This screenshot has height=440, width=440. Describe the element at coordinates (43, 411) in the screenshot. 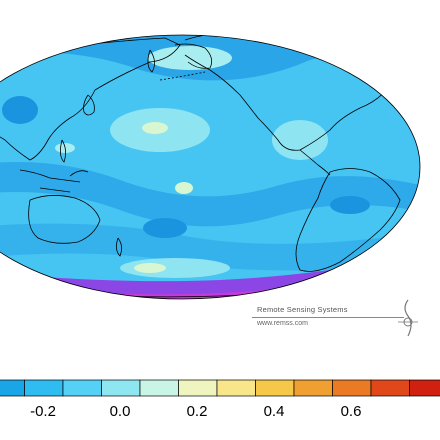

I see `colorbar-tick-label: -0.2` at that location.